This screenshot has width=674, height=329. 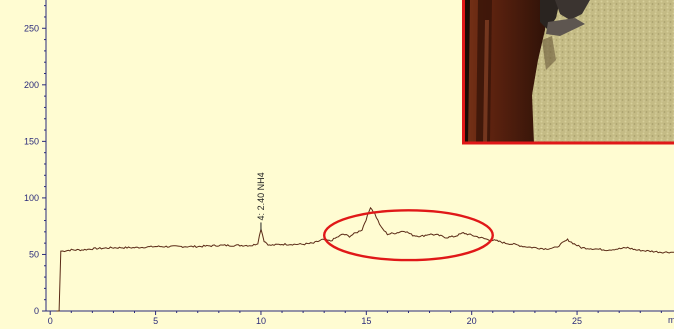 I want to click on peak-annotation: 4: 2.40 NH4, so click(x=261, y=201).